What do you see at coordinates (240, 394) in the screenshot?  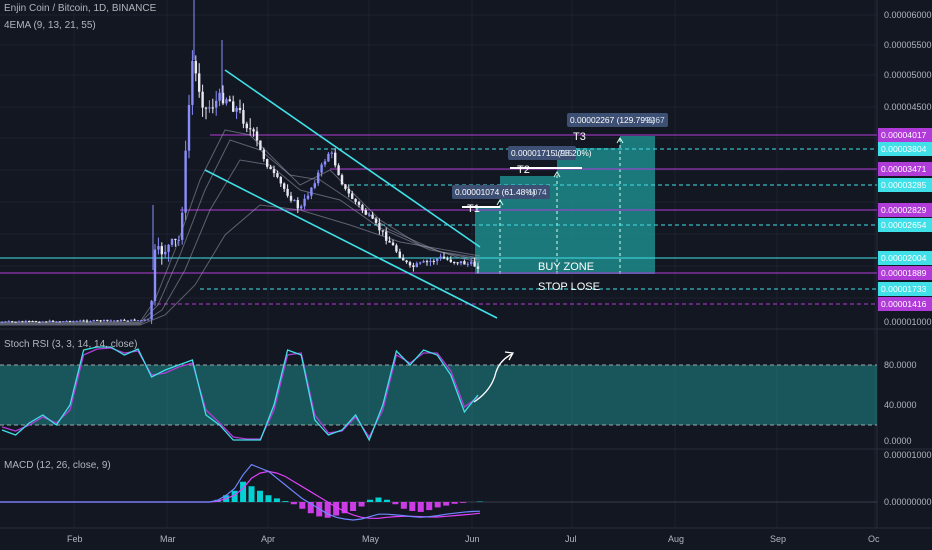 I see `stoch-k-line` at bounding box center [240, 394].